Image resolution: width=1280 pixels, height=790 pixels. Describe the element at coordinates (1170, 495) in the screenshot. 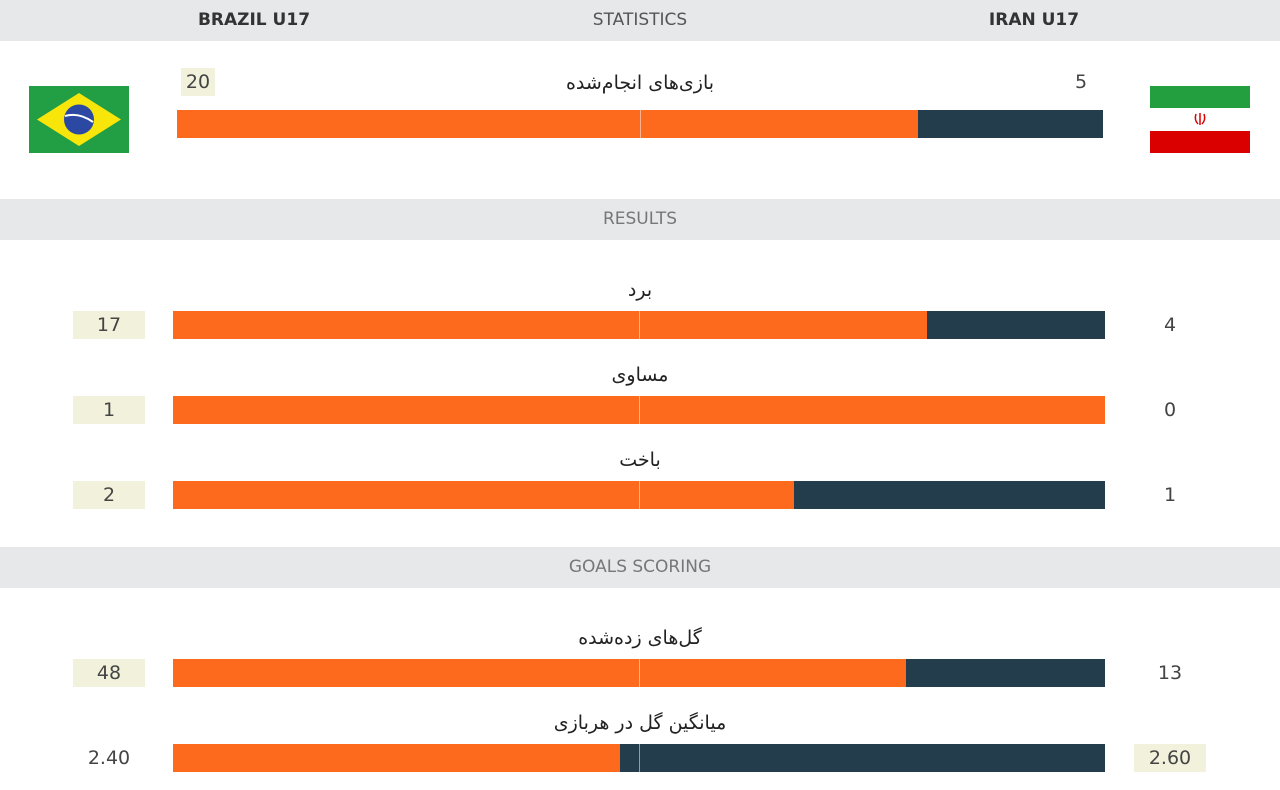

I see `away-value: 1` at that location.